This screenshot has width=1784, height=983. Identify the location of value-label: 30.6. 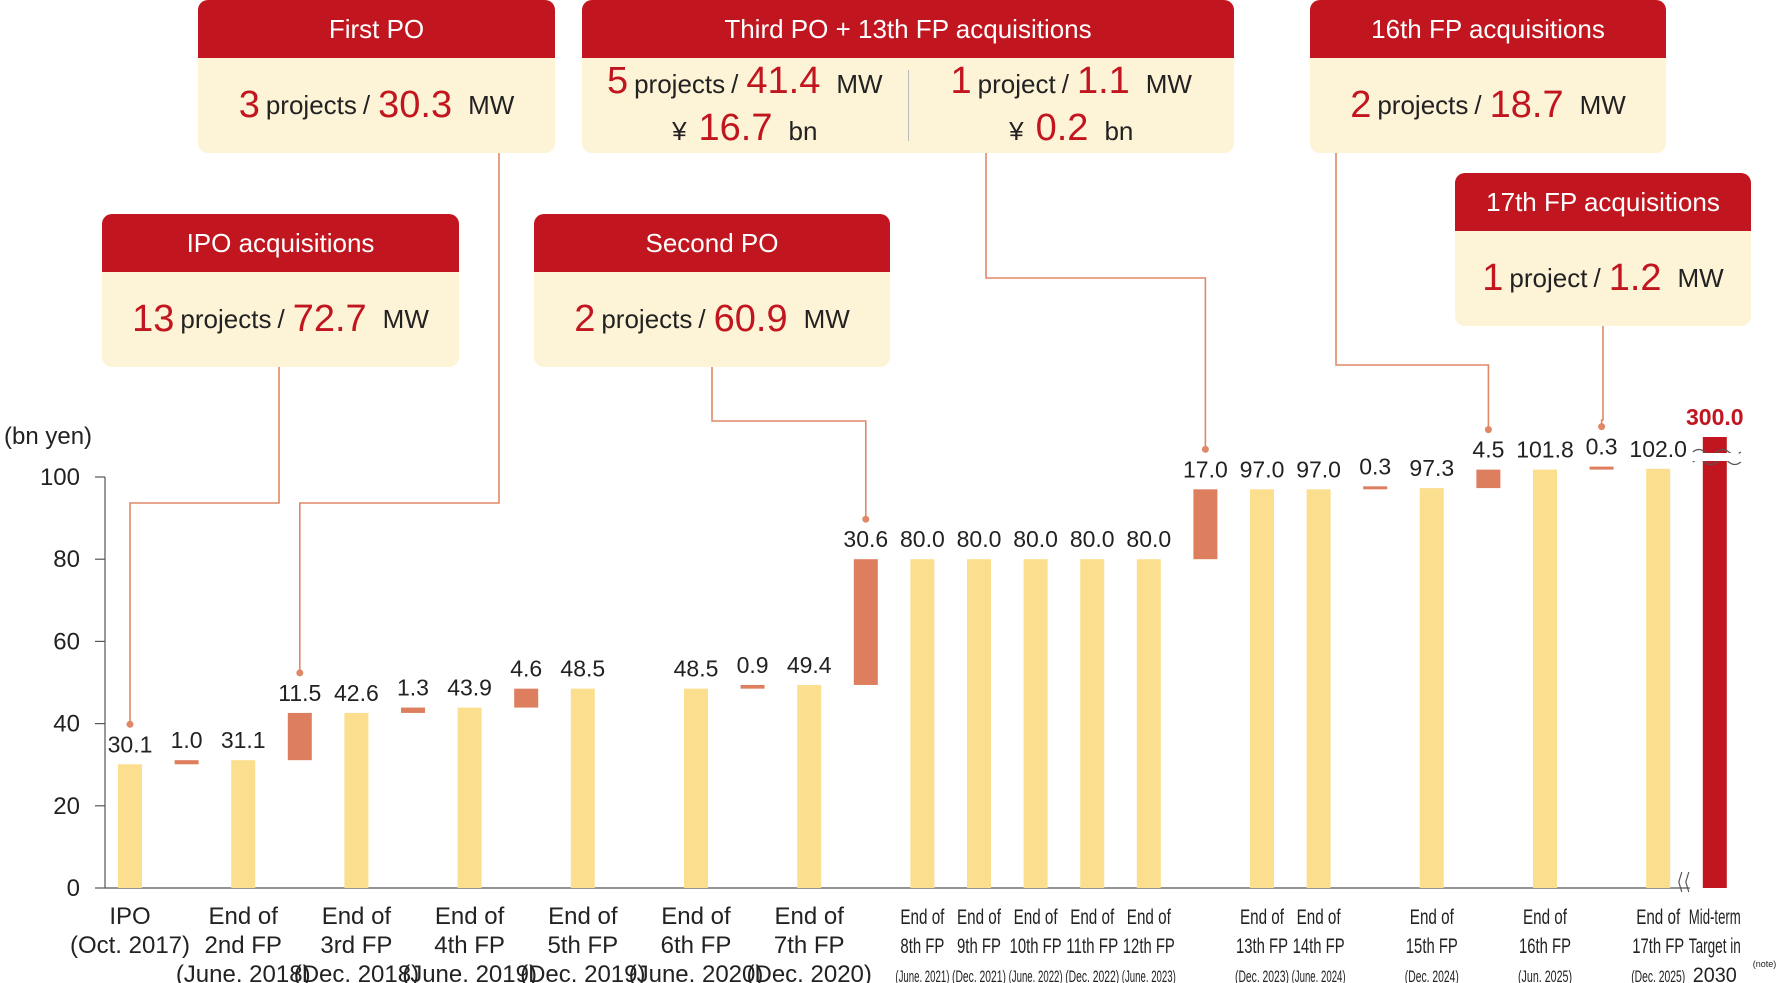
(865, 539).